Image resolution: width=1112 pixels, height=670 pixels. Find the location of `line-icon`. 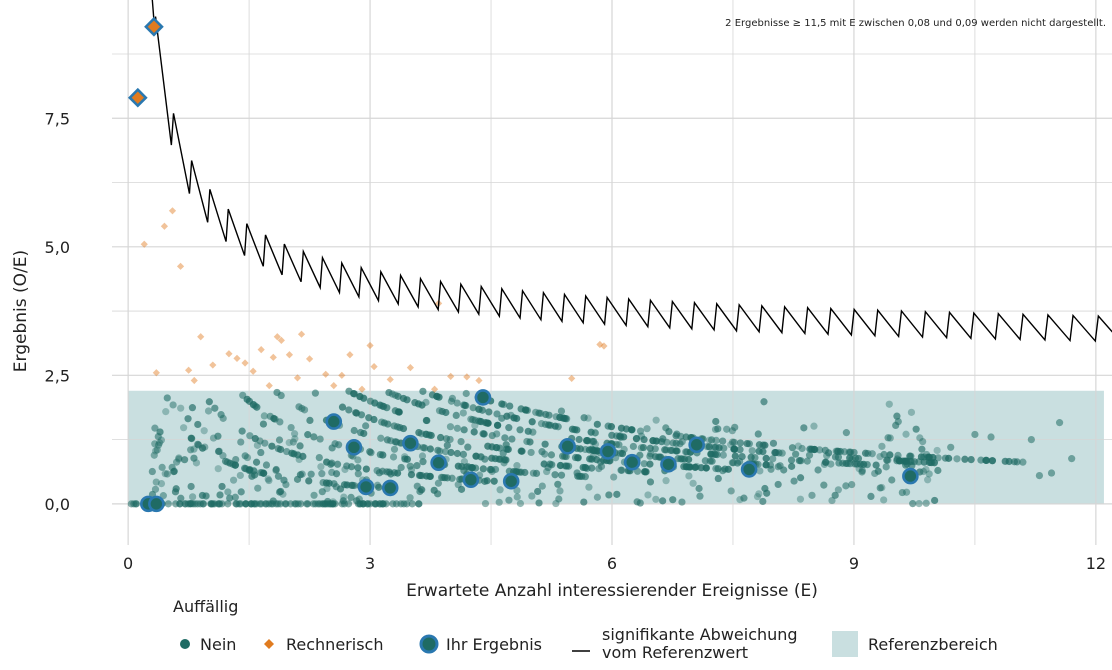

line-icon is located at coordinates (581, 651).